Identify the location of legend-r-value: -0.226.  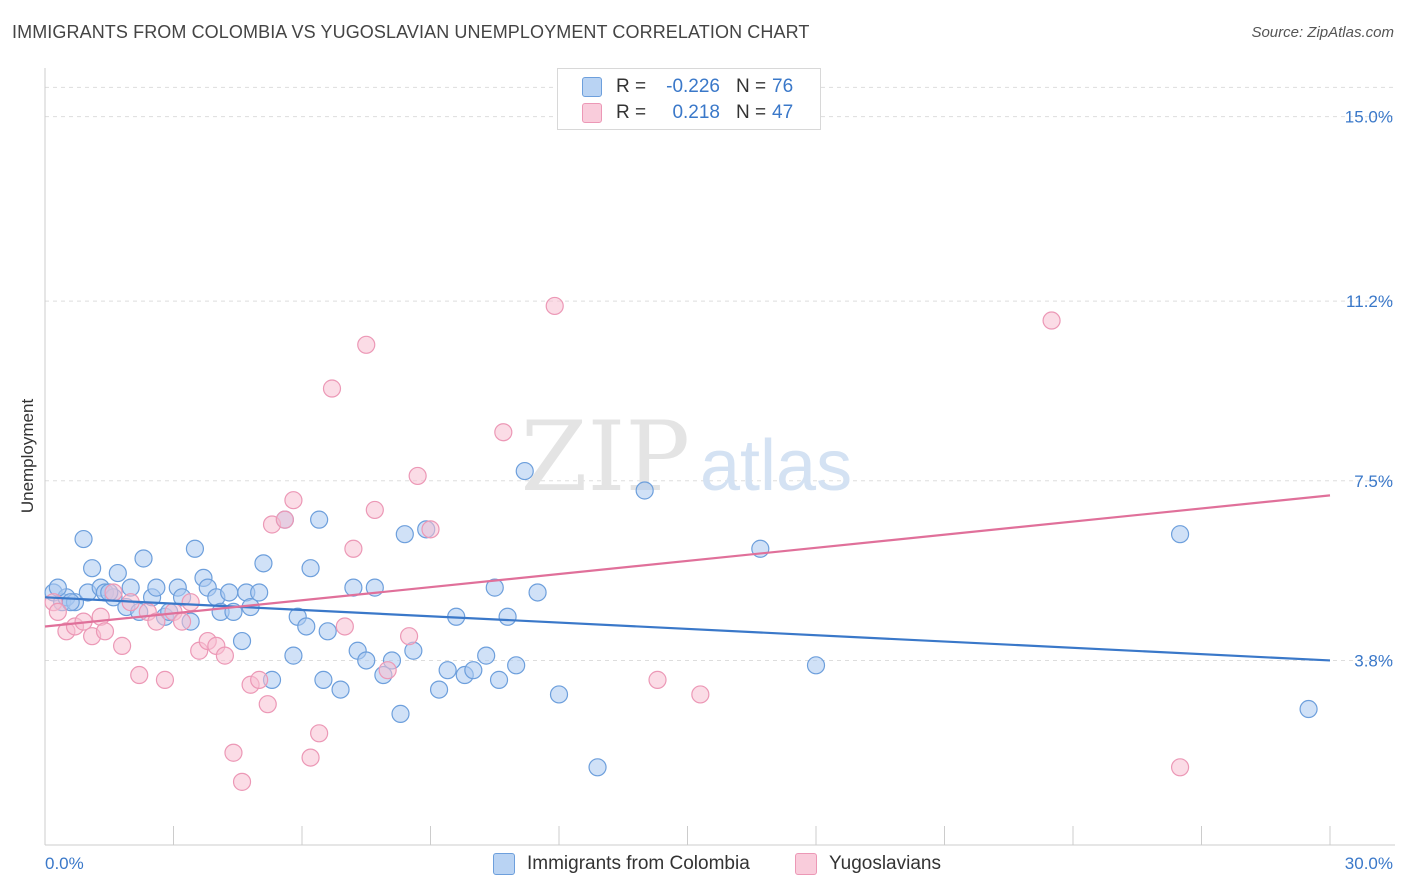
(693, 86).